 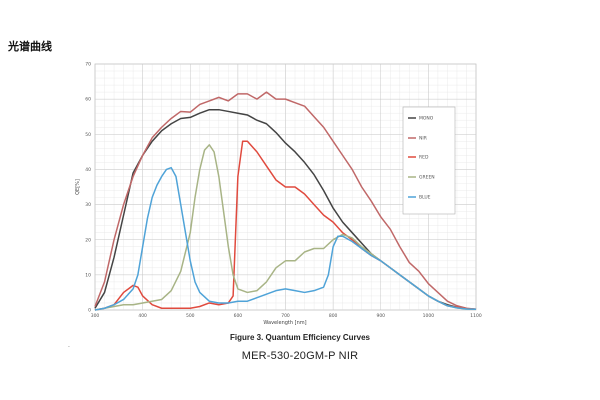 I want to click on legend-box, so click(x=429, y=160).